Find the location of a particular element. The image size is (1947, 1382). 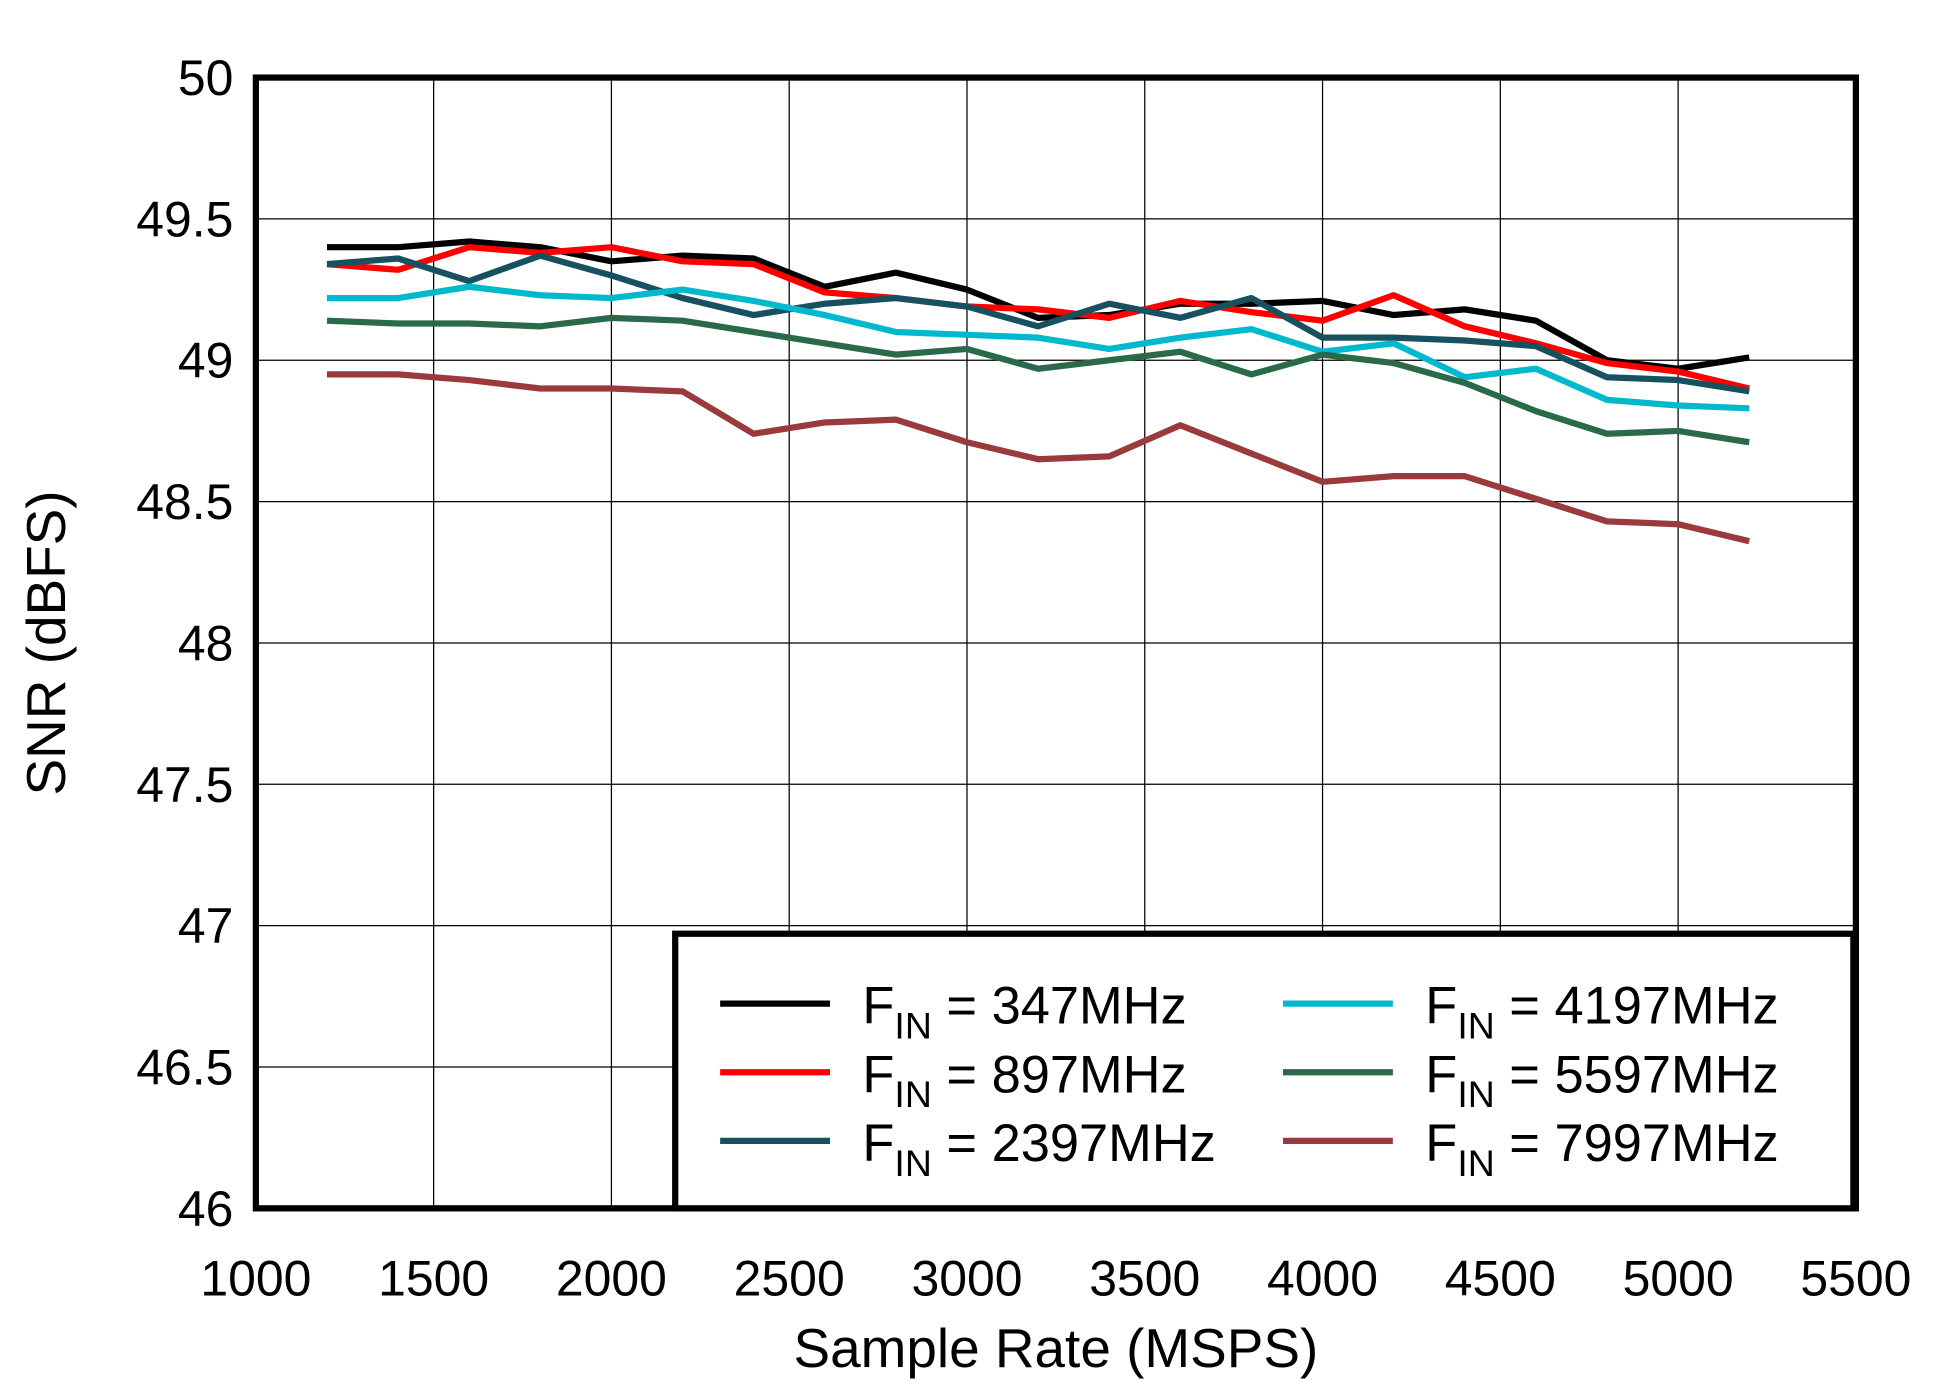

legend-entry: FIN = 5597MHz is located at coordinates (1601, 1080).